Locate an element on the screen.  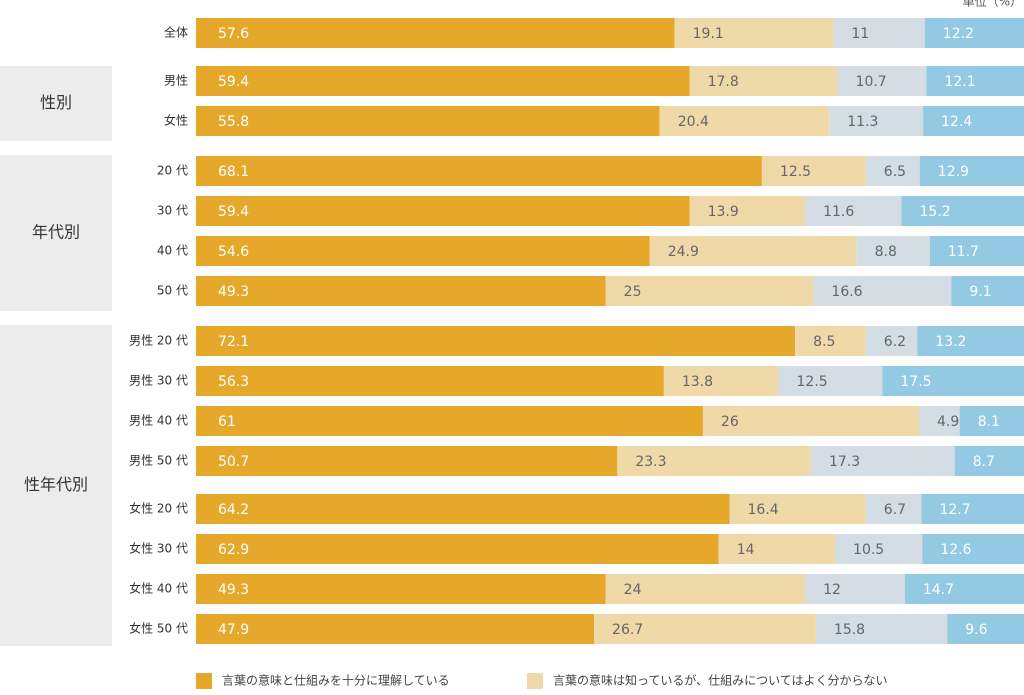
value-label: 49.3 is located at coordinates (233, 292).